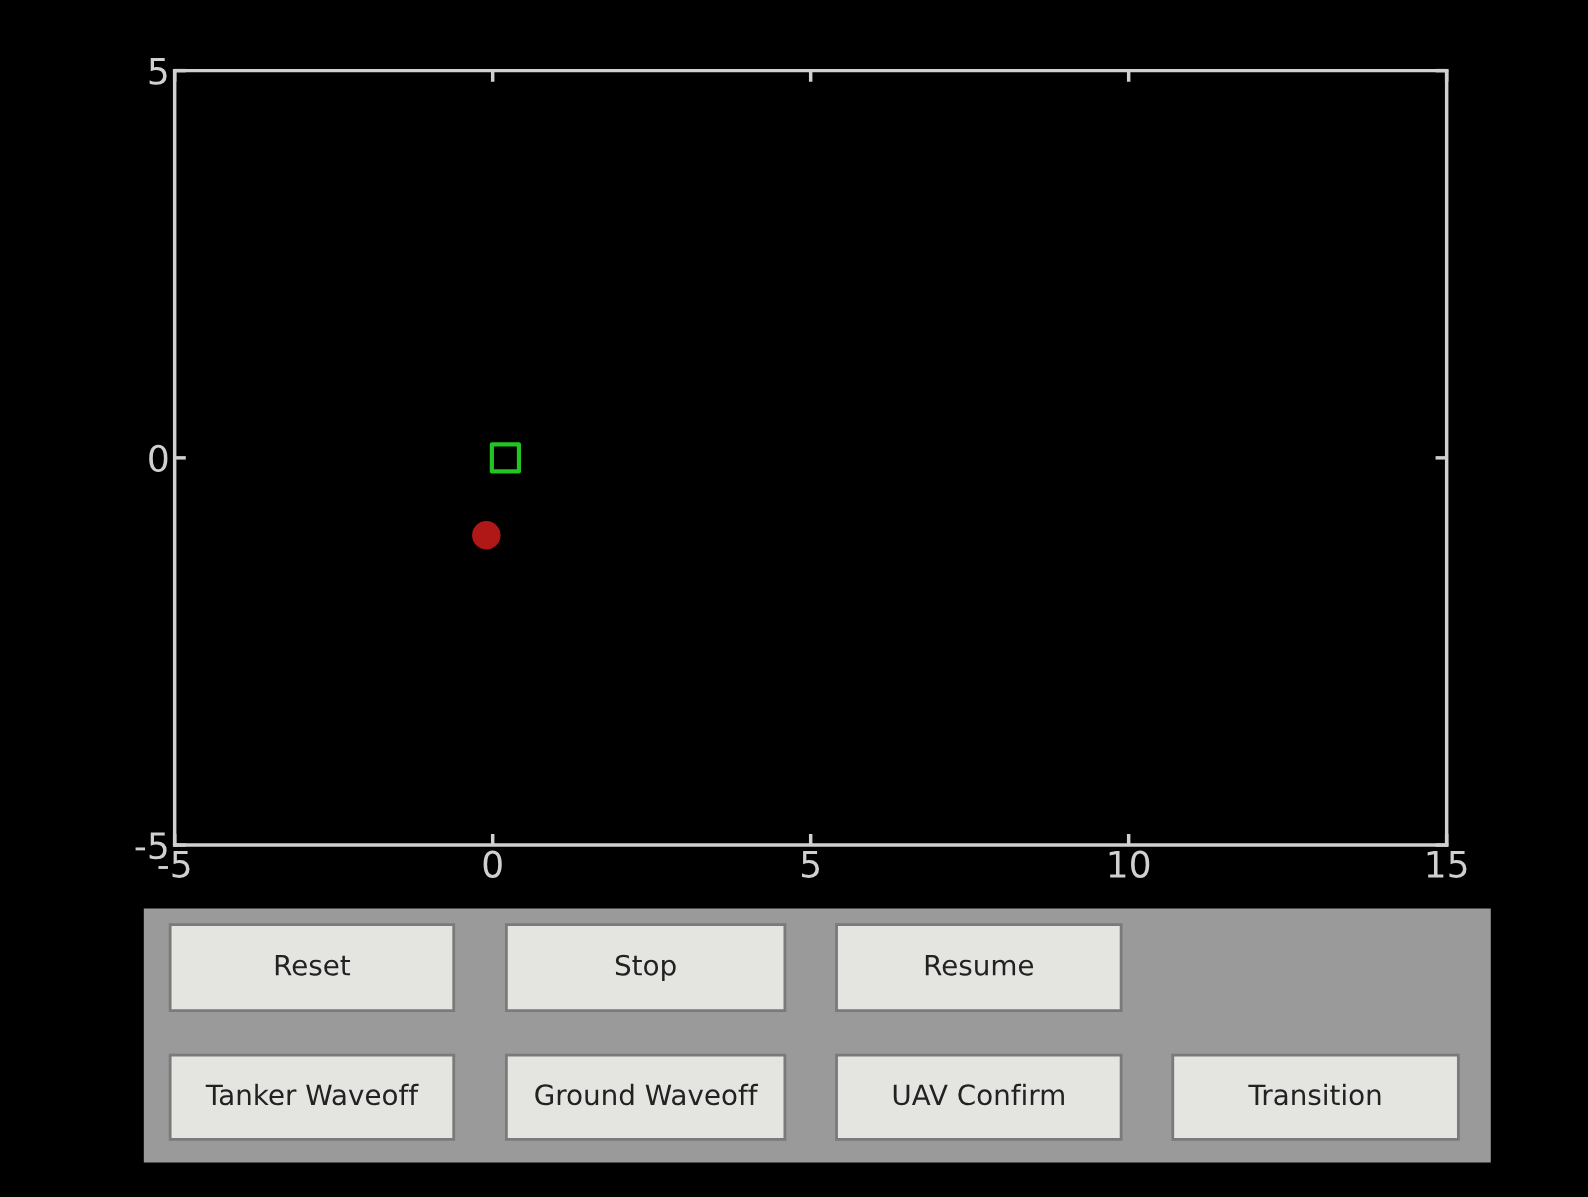 The height and width of the screenshot is (1197, 1588). Describe the element at coordinates (312, 1094) in the screenshot. I see `text: Tanker Waveoff` at that location.